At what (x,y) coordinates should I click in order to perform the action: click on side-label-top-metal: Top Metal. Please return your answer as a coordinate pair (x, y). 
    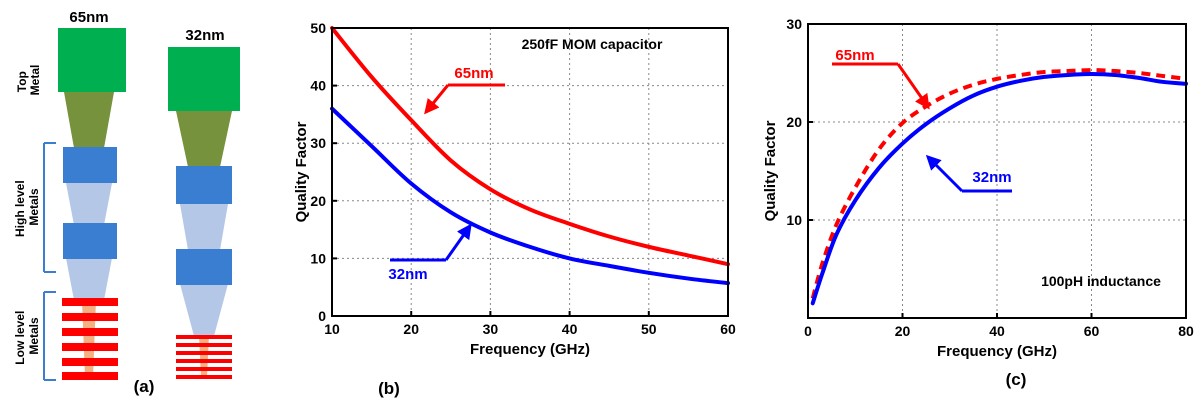
    Looking at the image, I should click on (28, 80).